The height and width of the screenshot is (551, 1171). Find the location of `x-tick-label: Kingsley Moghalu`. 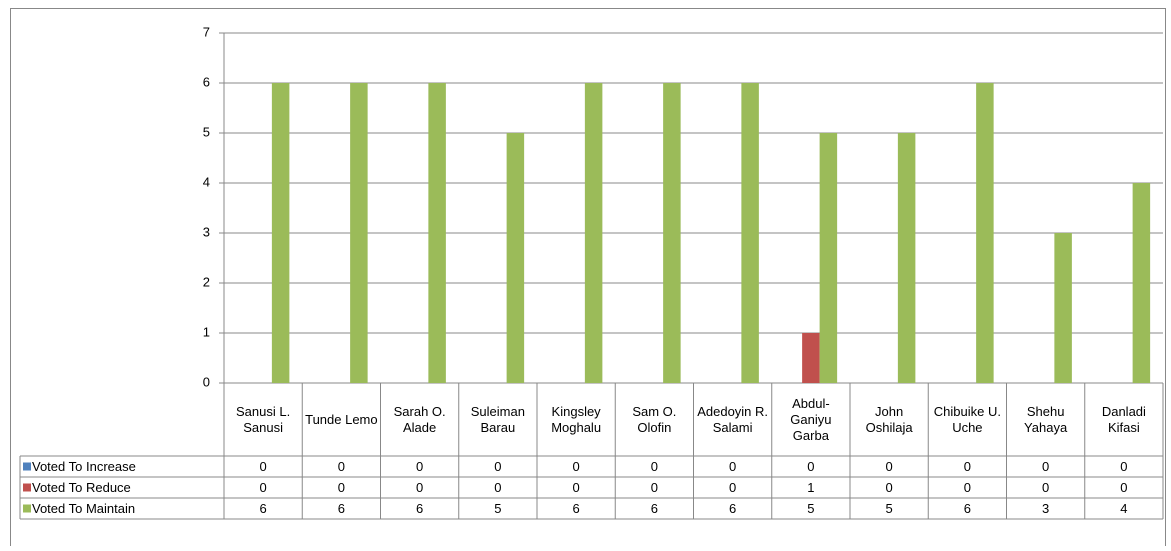

x-tick-label: Kingsley Moghalu is located at coordinates (576, 419).